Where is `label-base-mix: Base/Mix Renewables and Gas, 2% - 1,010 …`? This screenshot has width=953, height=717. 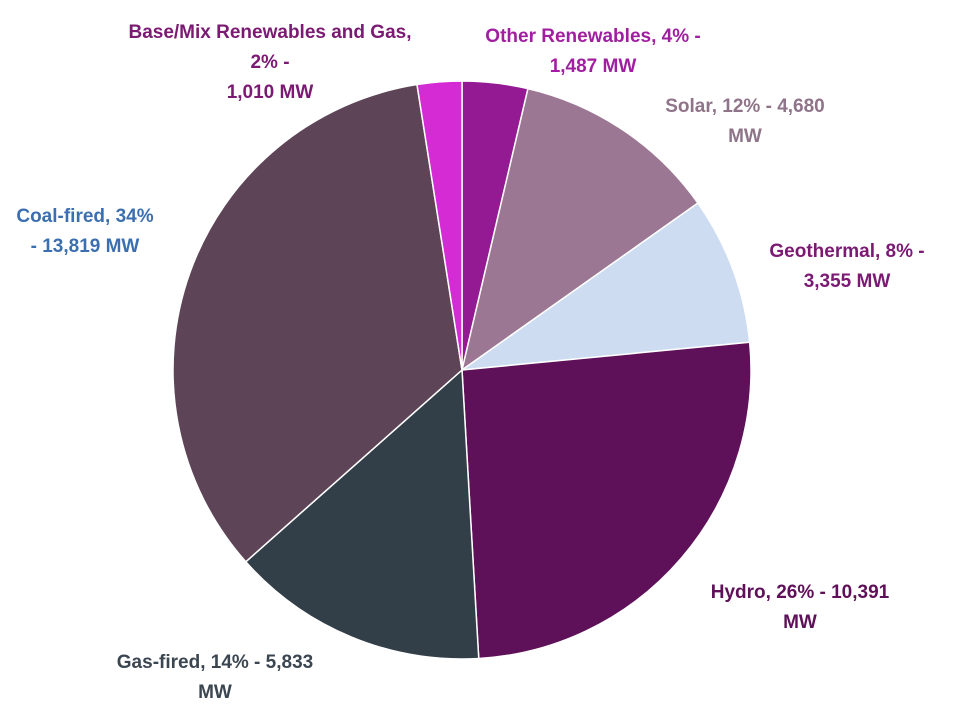 label-base-mix: Base/Mix Renewables and Gas, 2% - 1,010 … is located at coordinates (270, 63).